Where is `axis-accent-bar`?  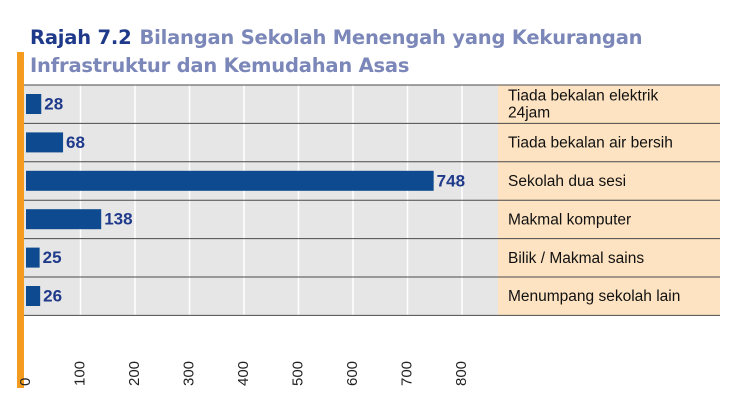 axis-accent-bar is located at coordinates (20, 220).